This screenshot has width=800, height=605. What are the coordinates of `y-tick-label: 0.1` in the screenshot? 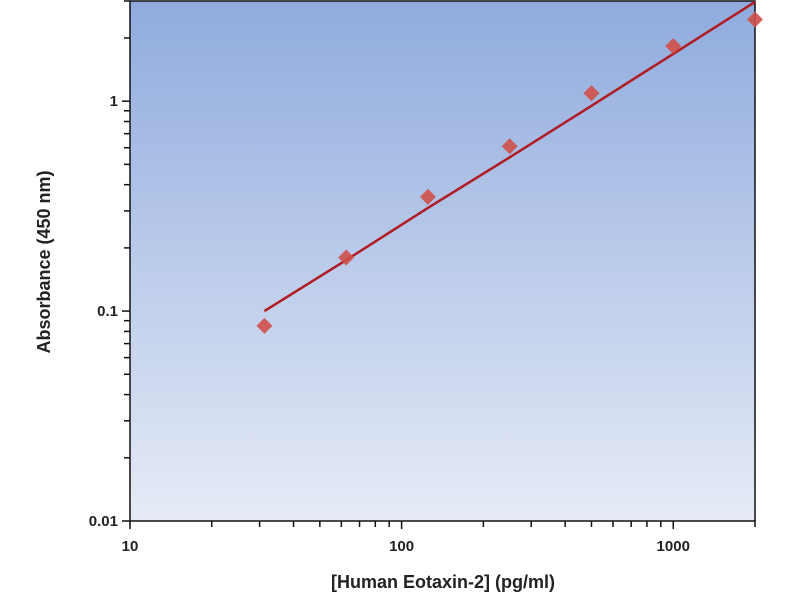 It's located at (107, 311).